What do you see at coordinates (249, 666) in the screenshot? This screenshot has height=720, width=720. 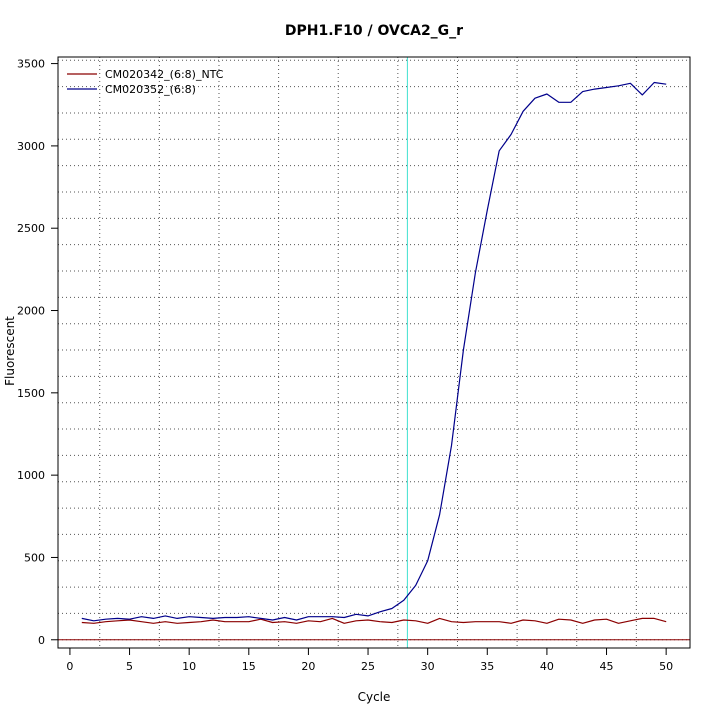 I see `x-tick-label: 15` at bounding box center [249, 666].